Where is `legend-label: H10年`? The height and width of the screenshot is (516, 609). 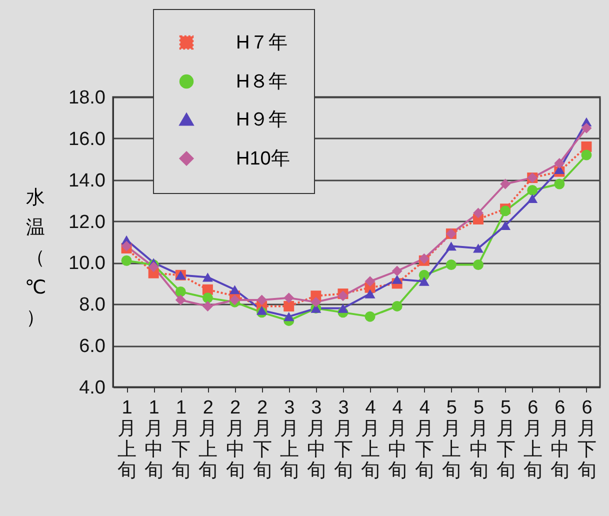 legend-label: H10年 is located at coordinates (263, 159).